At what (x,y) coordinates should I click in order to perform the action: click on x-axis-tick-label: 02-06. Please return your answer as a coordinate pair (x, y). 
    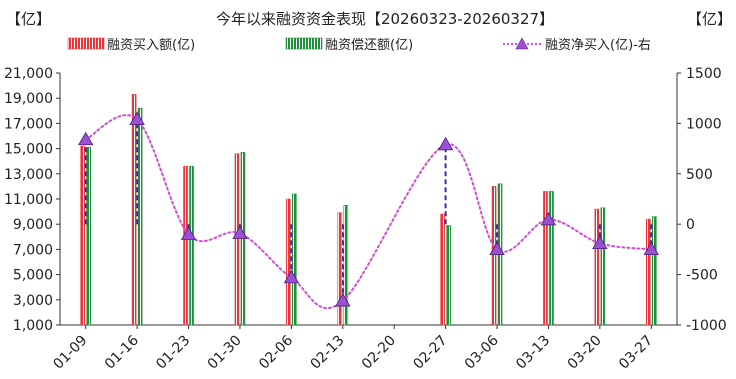
    Looking at the image, I should click on (276, 352).